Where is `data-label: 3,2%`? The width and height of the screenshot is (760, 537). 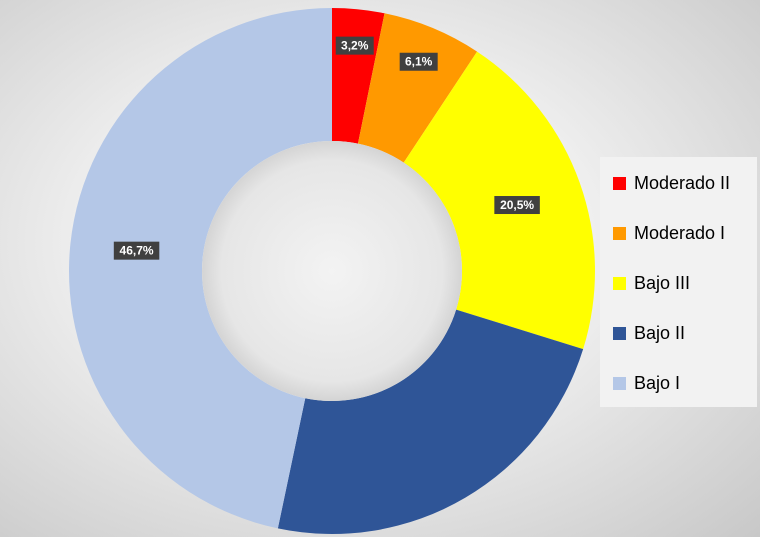
data-label: 3,2% is located at coordinates (354, 45).